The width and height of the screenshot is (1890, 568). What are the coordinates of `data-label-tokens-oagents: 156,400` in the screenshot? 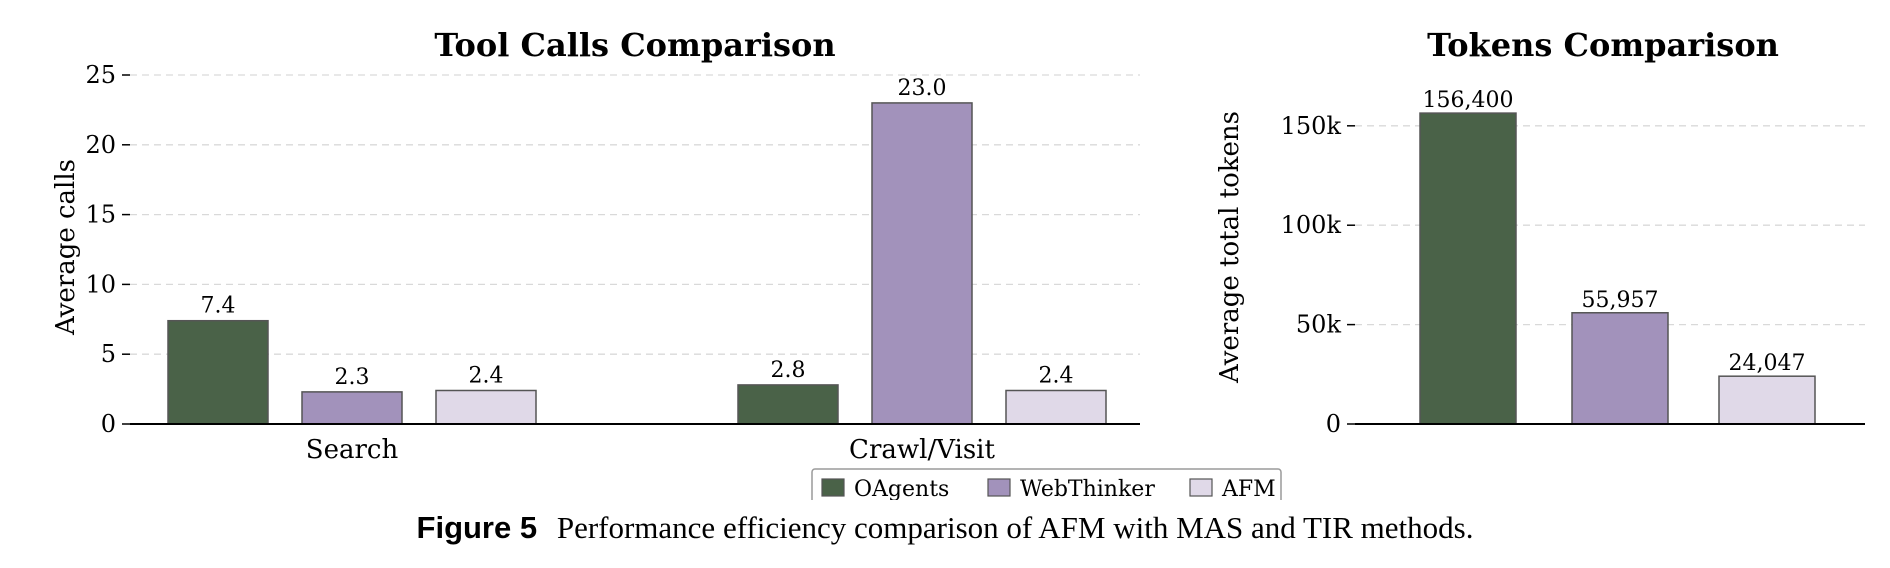 It's located at (1468, 100).